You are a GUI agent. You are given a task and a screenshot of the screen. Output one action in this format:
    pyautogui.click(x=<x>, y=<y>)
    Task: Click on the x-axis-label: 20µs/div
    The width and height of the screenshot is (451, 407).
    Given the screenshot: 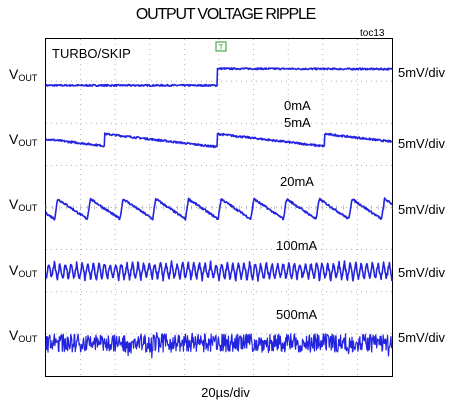 What is the action you would take?
    pyautogui.click(x=225, y=392)
    